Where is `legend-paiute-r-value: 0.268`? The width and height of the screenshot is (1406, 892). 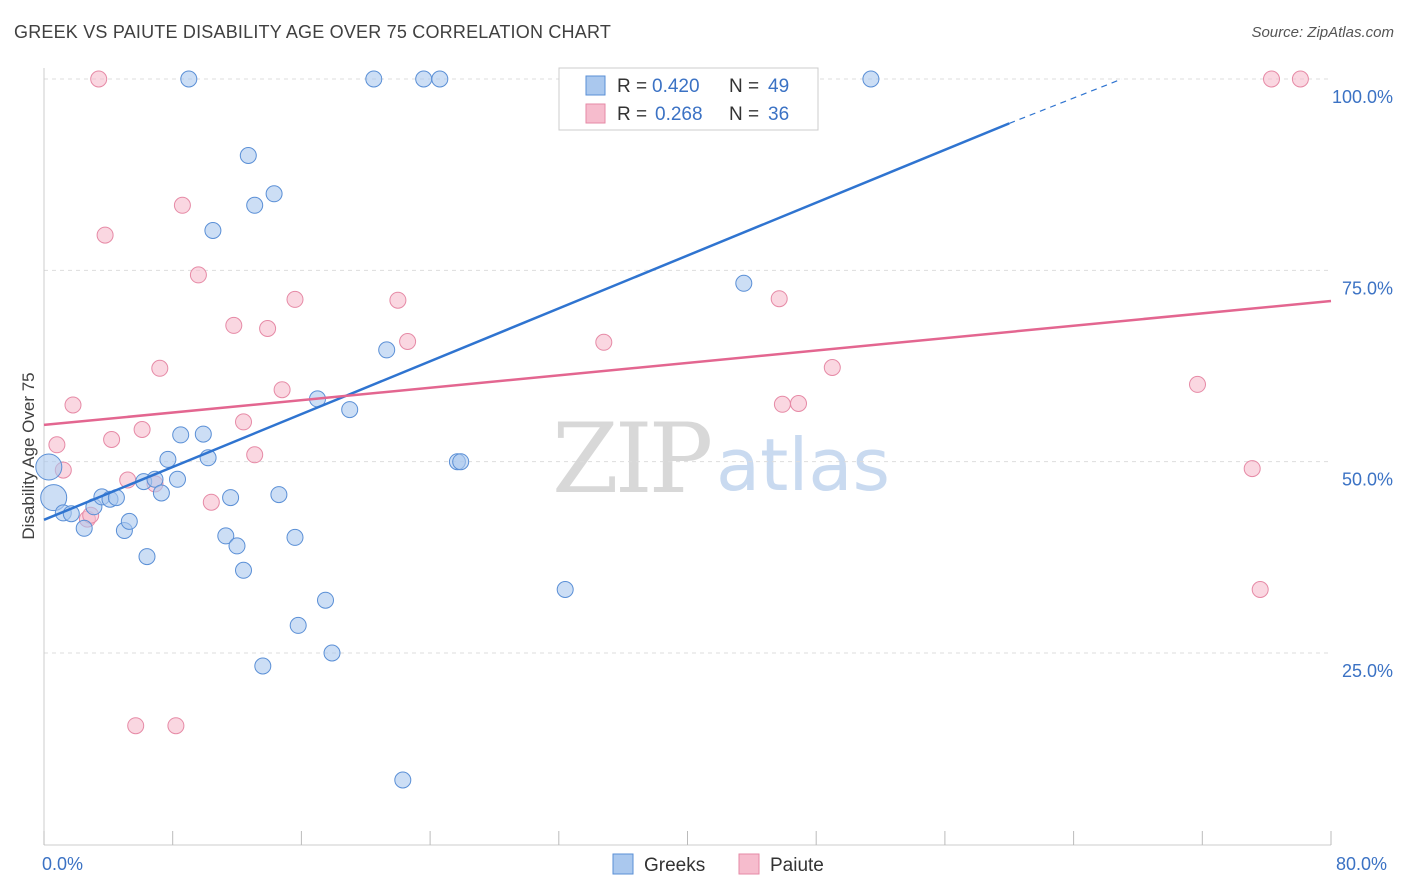 legend-paiute-r-value: 0.268 is located at coordinates (679, 114).